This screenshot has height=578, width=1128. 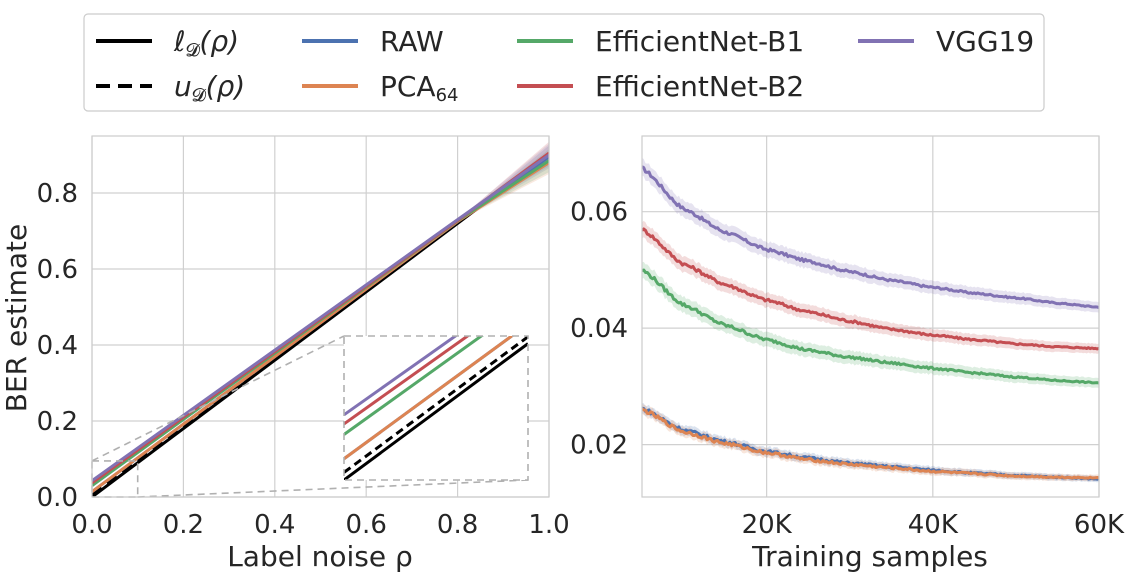 What do you see at coordinates (1099, 525) in the screenshot?
I see `right-x-tick-label: 60K` at bounding box center [1099, 525].